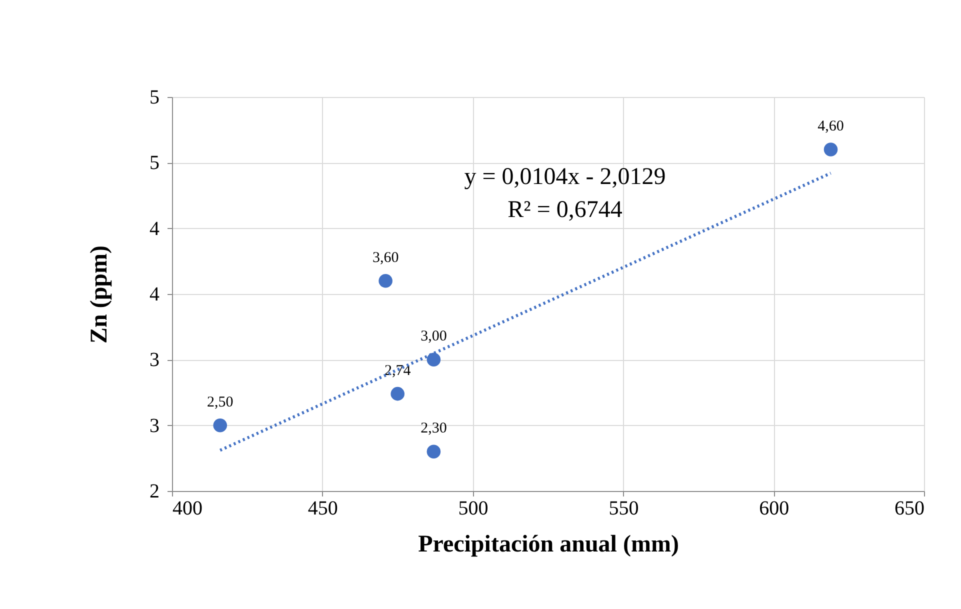 Image resolution: width=961 pixels, height=609 pixels. Describe the element at coordinates (565, 210) in the screenshot. I see `annotation: R² = 0,6744` at that location.